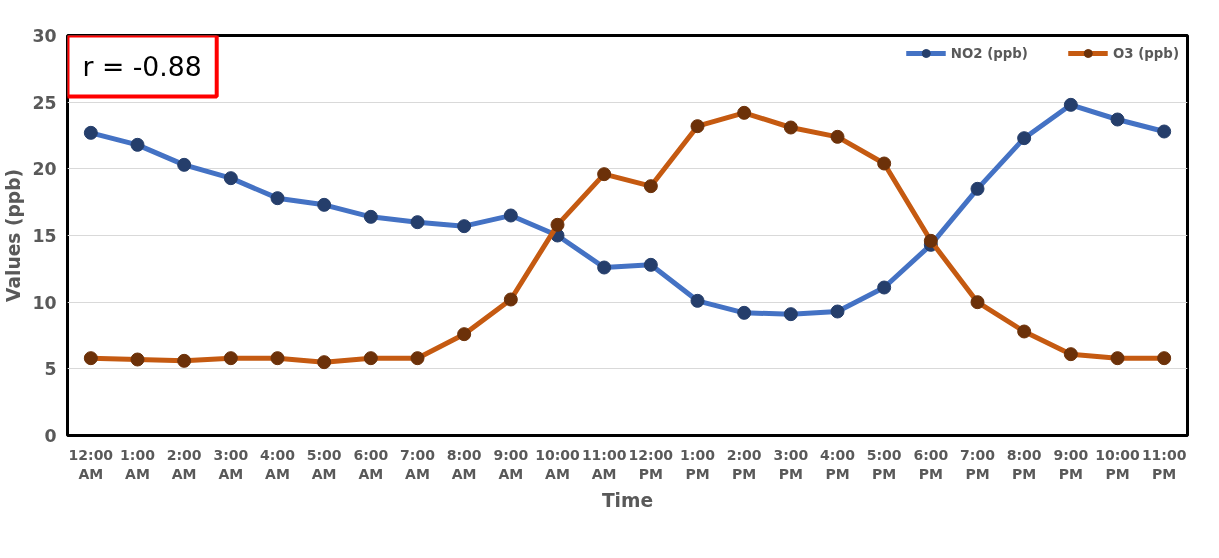 This screenshot has width=1219, height=558. Describe the element at coordinates (44, 302) in the screenshot. I see `y-tick-label: 10` at that location.